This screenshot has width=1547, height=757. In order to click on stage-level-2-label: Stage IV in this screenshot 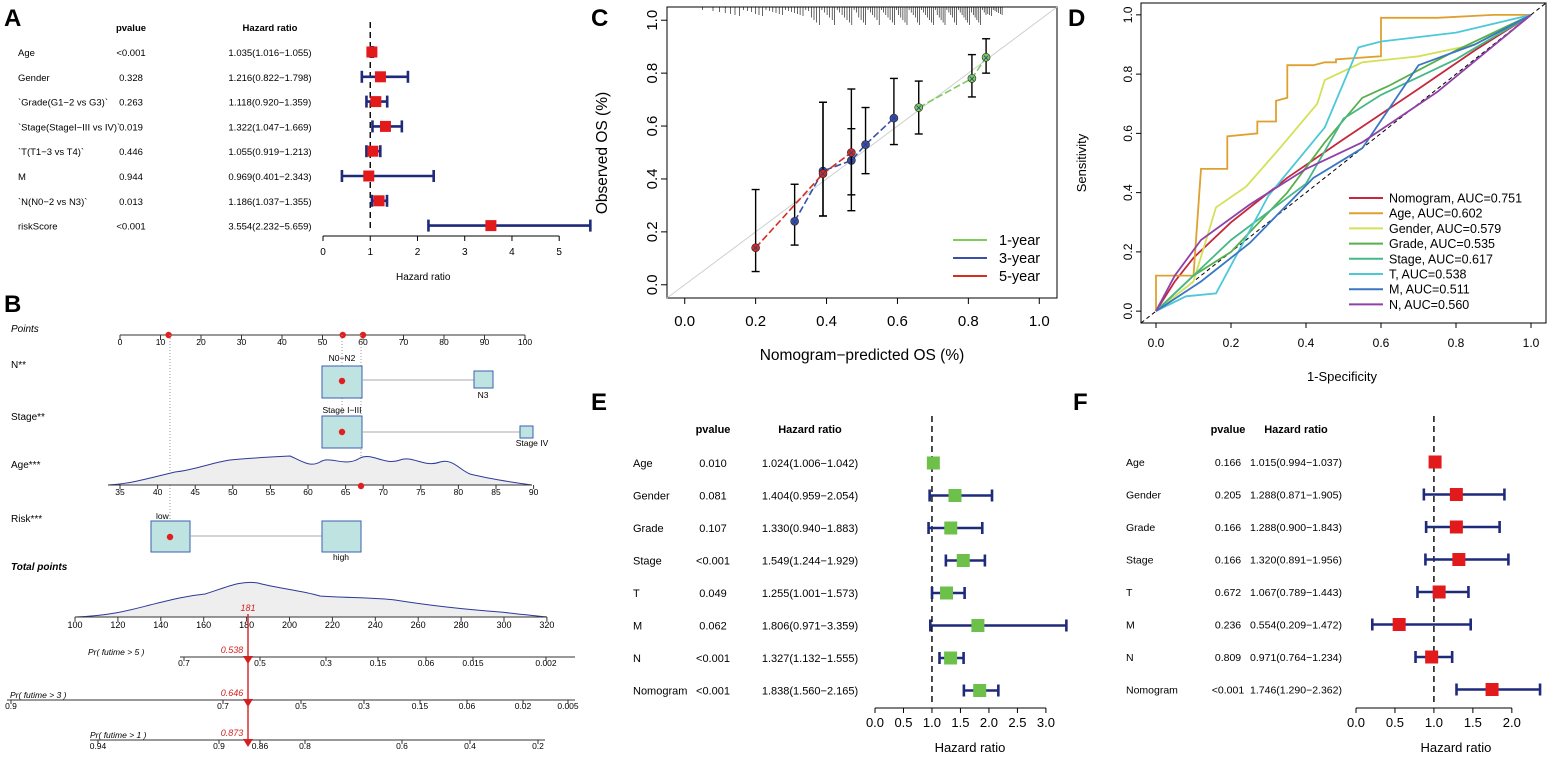, I will do `click(532, 443)`.